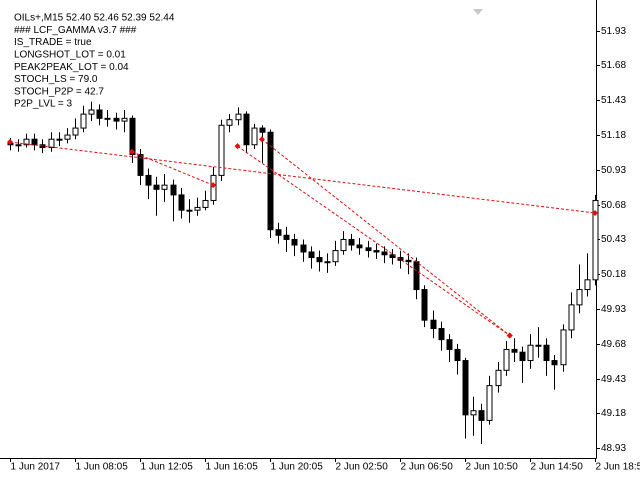  I want to click on x-tick-label: 1 Jun 20:05, so click(297, 467).